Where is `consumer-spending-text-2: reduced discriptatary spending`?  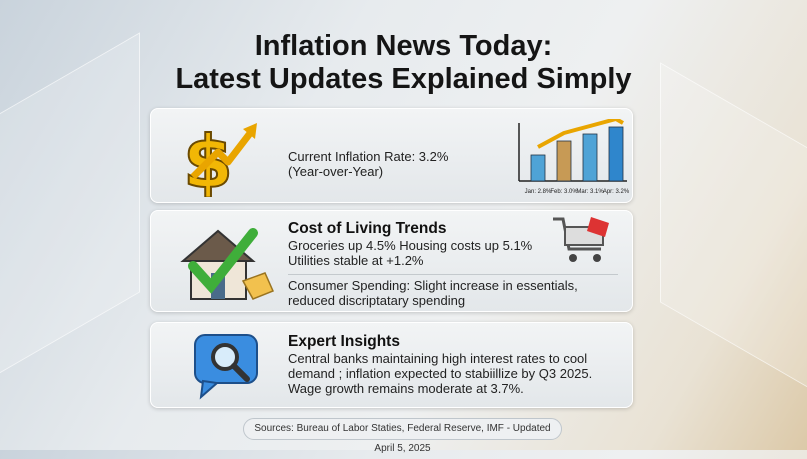
consumer-spending-text-2: reduced discriptatary spending is located at coordinates (377, 300).